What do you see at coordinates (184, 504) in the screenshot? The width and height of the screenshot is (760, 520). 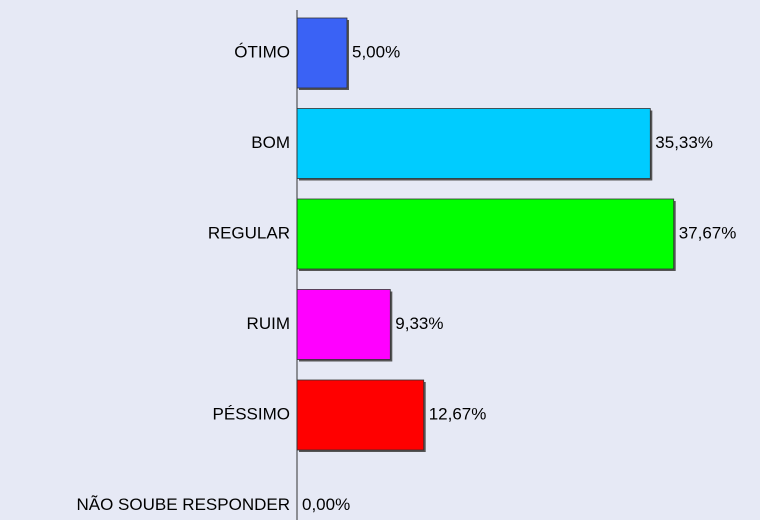 I see `category-label: NÃO SOUBE RESPONDER` at bounding box center [184, 504].